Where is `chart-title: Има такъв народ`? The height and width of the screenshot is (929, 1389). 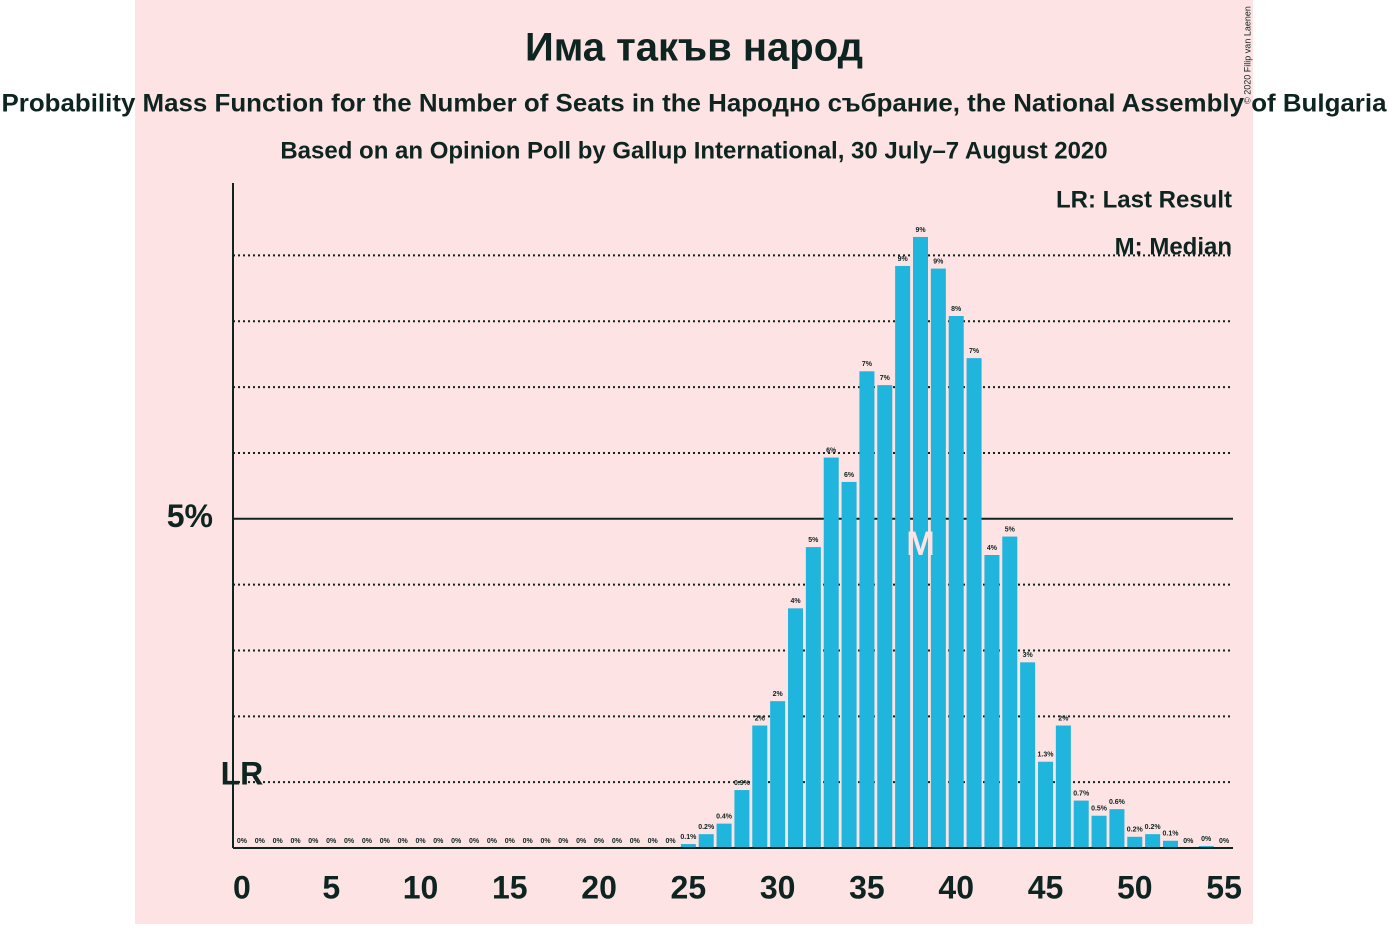 chart-title: Има такъв народ is located at coordinates (694, 48).